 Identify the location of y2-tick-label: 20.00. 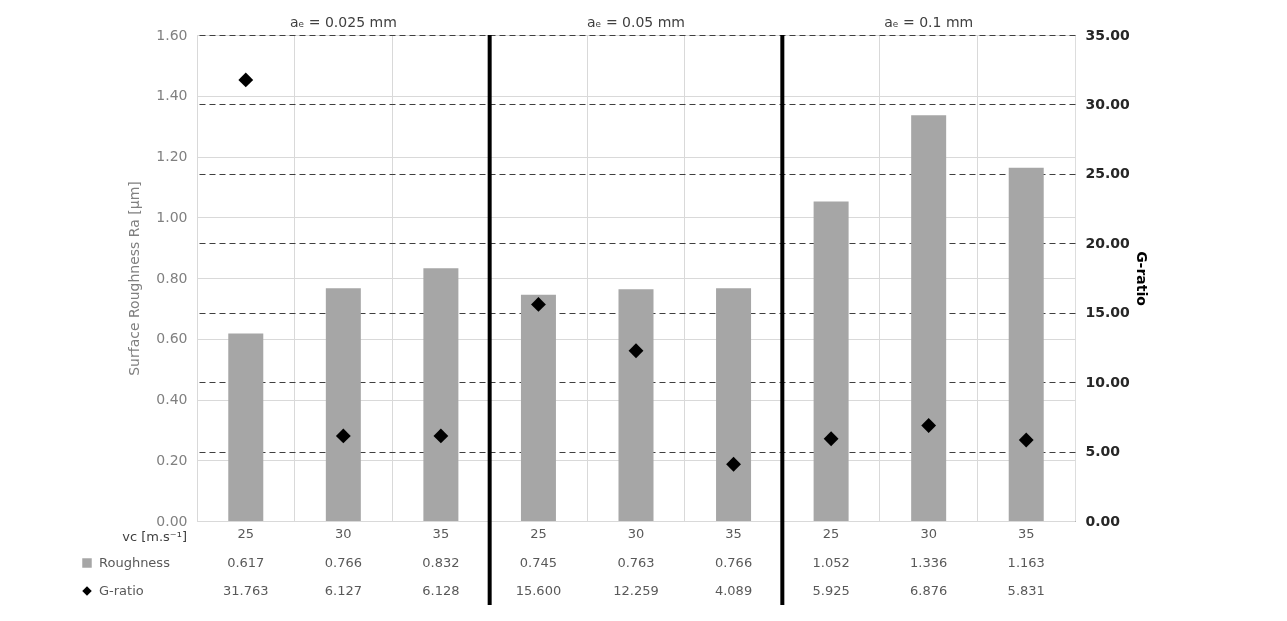
(1108, 242).